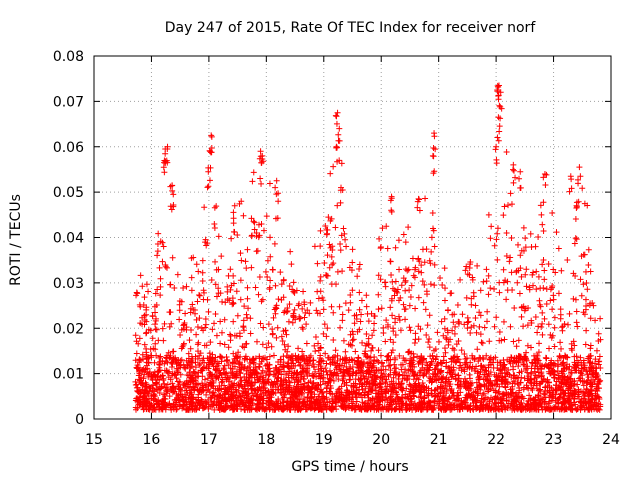 This screenshot has width=640, height=480. What do you see at coordinates (68, 329) in the screenshot?
I see `y-tick-label: 0.02` at bounding box center [68, 329].